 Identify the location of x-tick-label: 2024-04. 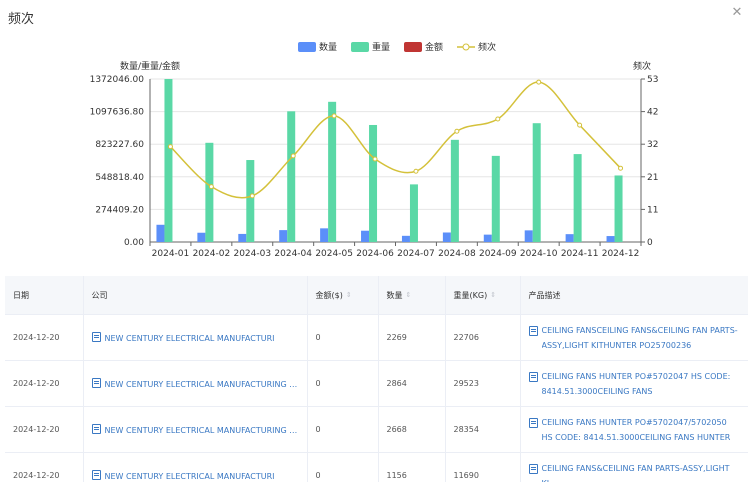
(293, 254).